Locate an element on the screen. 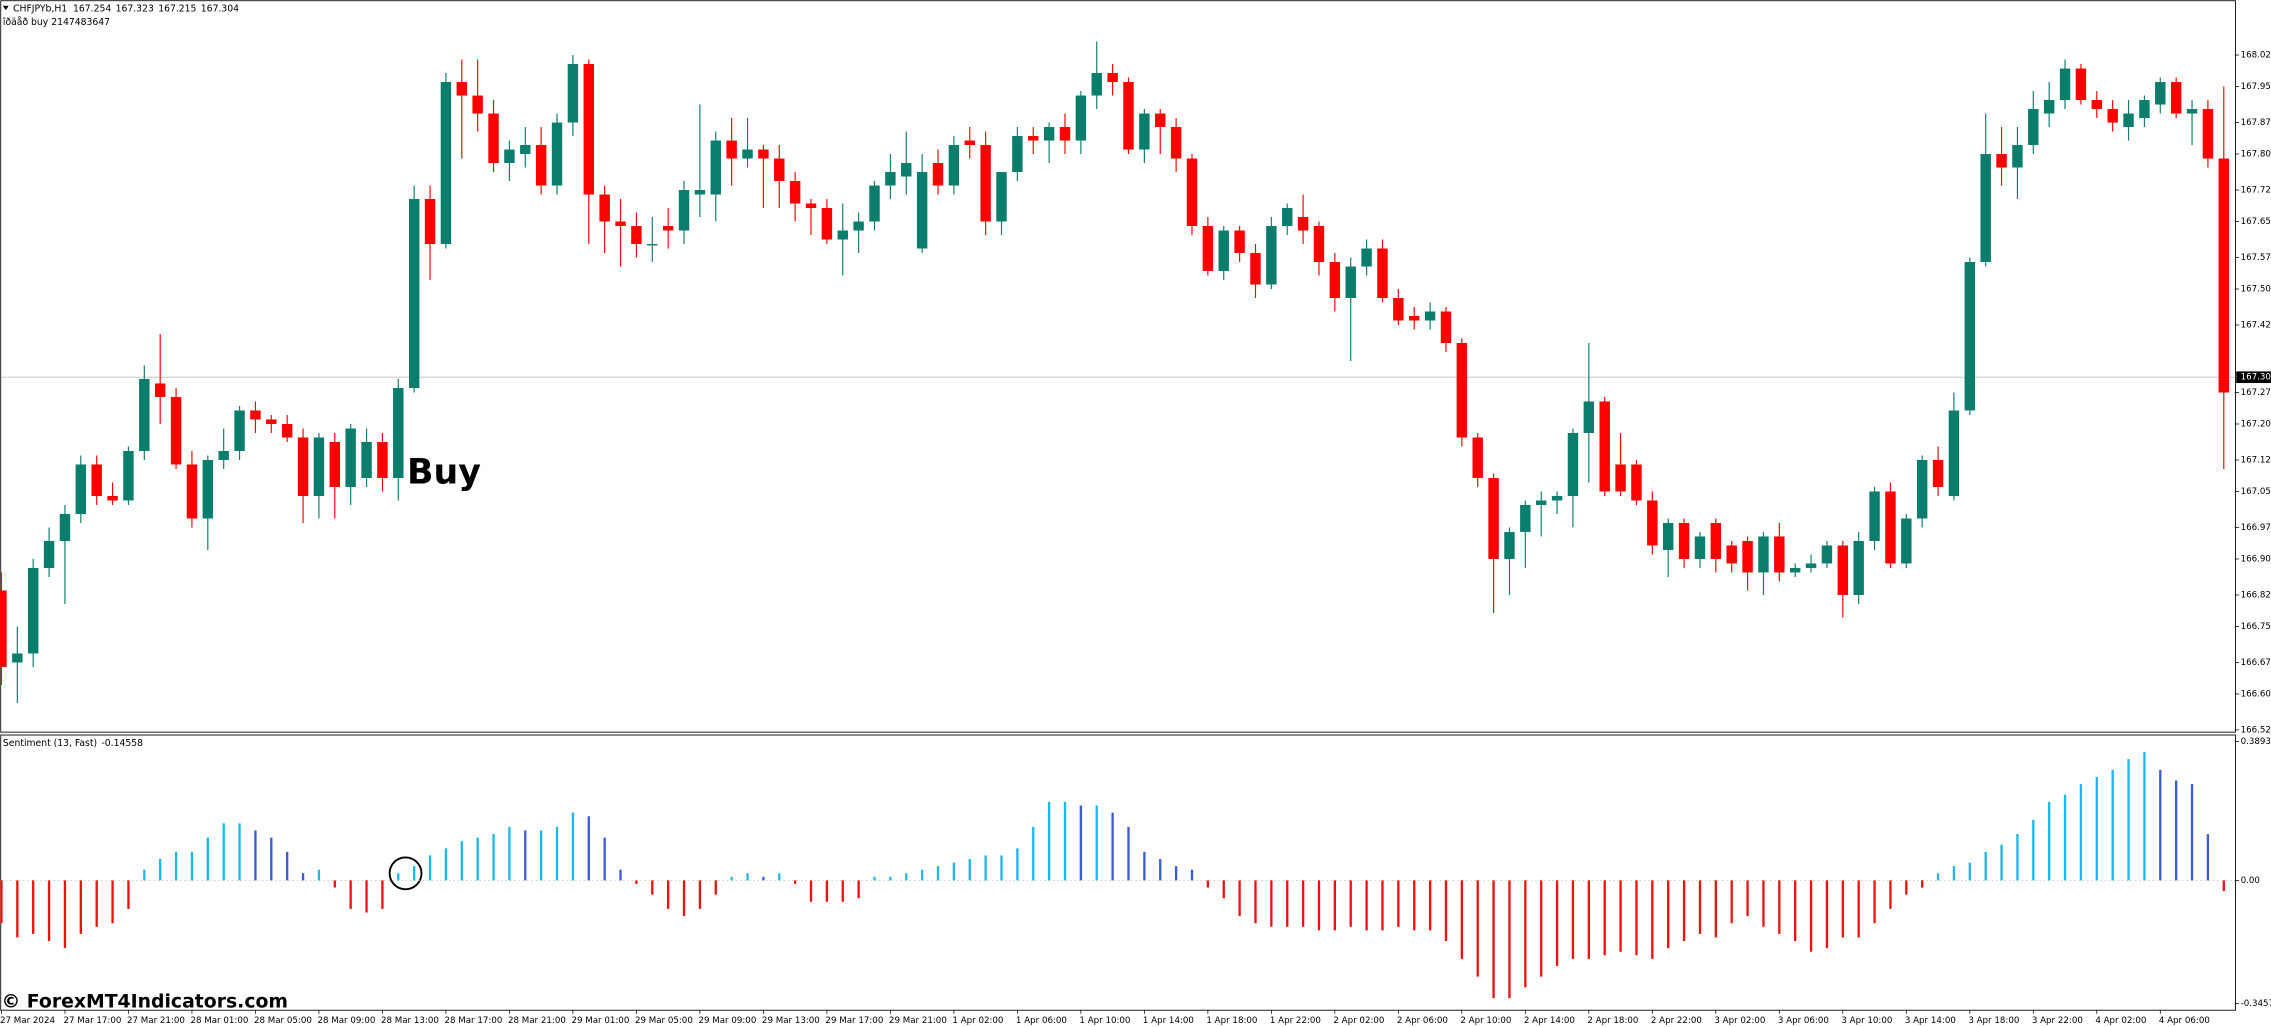  x-tick-label: 2 Apr 02:00 is located at coordinates (1358, 1021).